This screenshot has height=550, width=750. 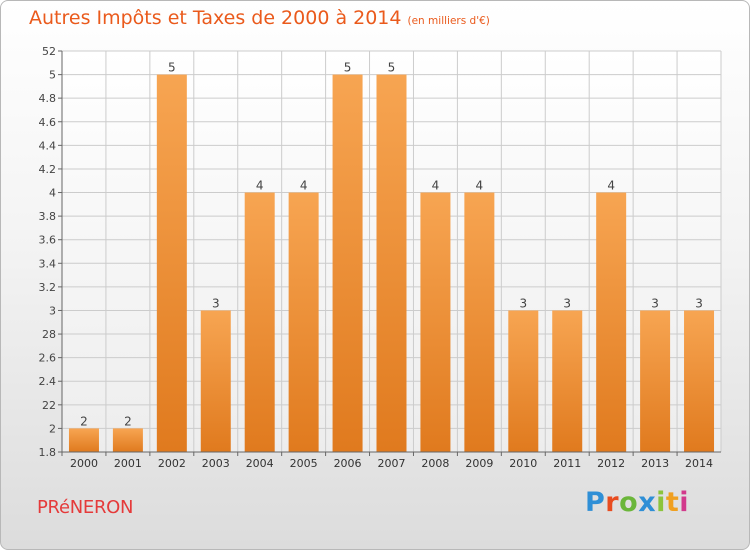 I want to click on y-tick-label: 1.8, so click(x=48, y=452).